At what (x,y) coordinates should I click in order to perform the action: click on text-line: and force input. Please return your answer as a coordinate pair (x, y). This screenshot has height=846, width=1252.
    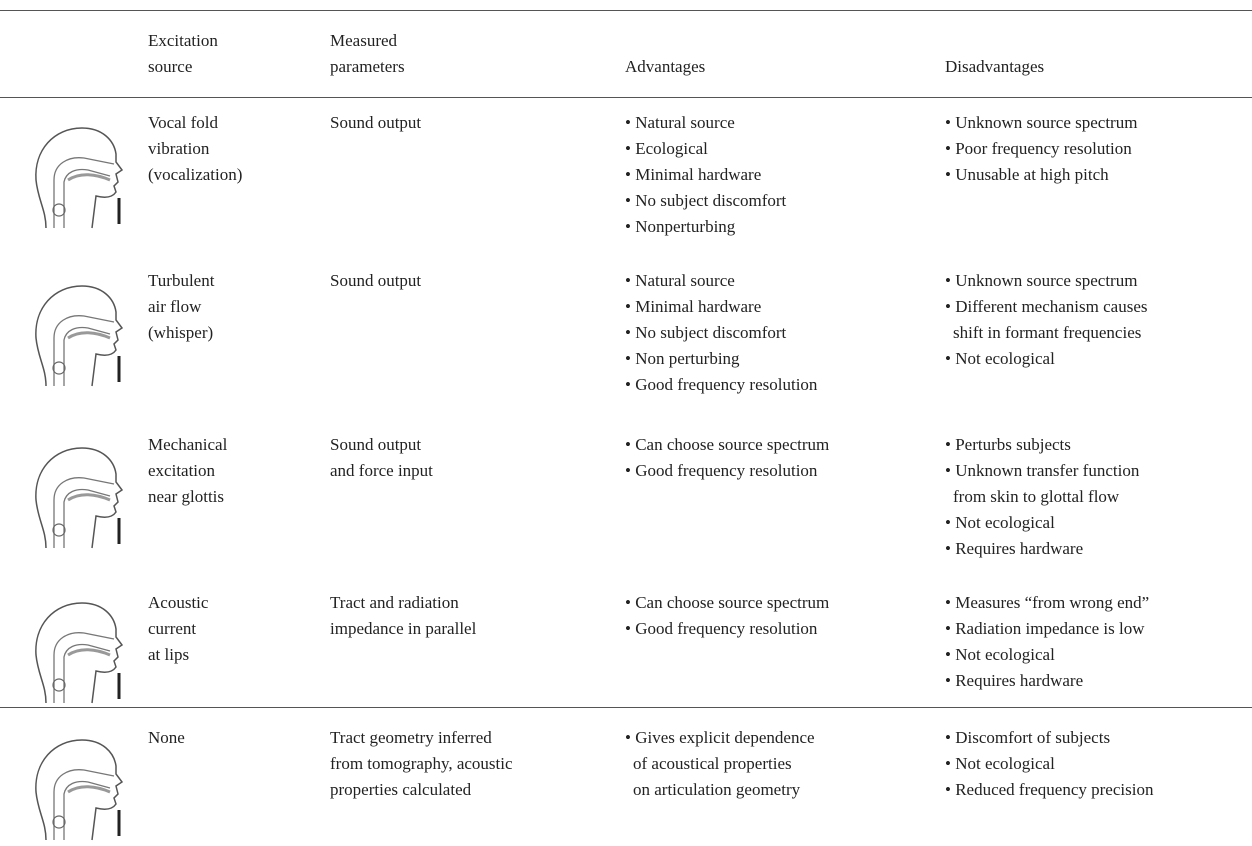
    Looking at the image, I should click on (381, 470).